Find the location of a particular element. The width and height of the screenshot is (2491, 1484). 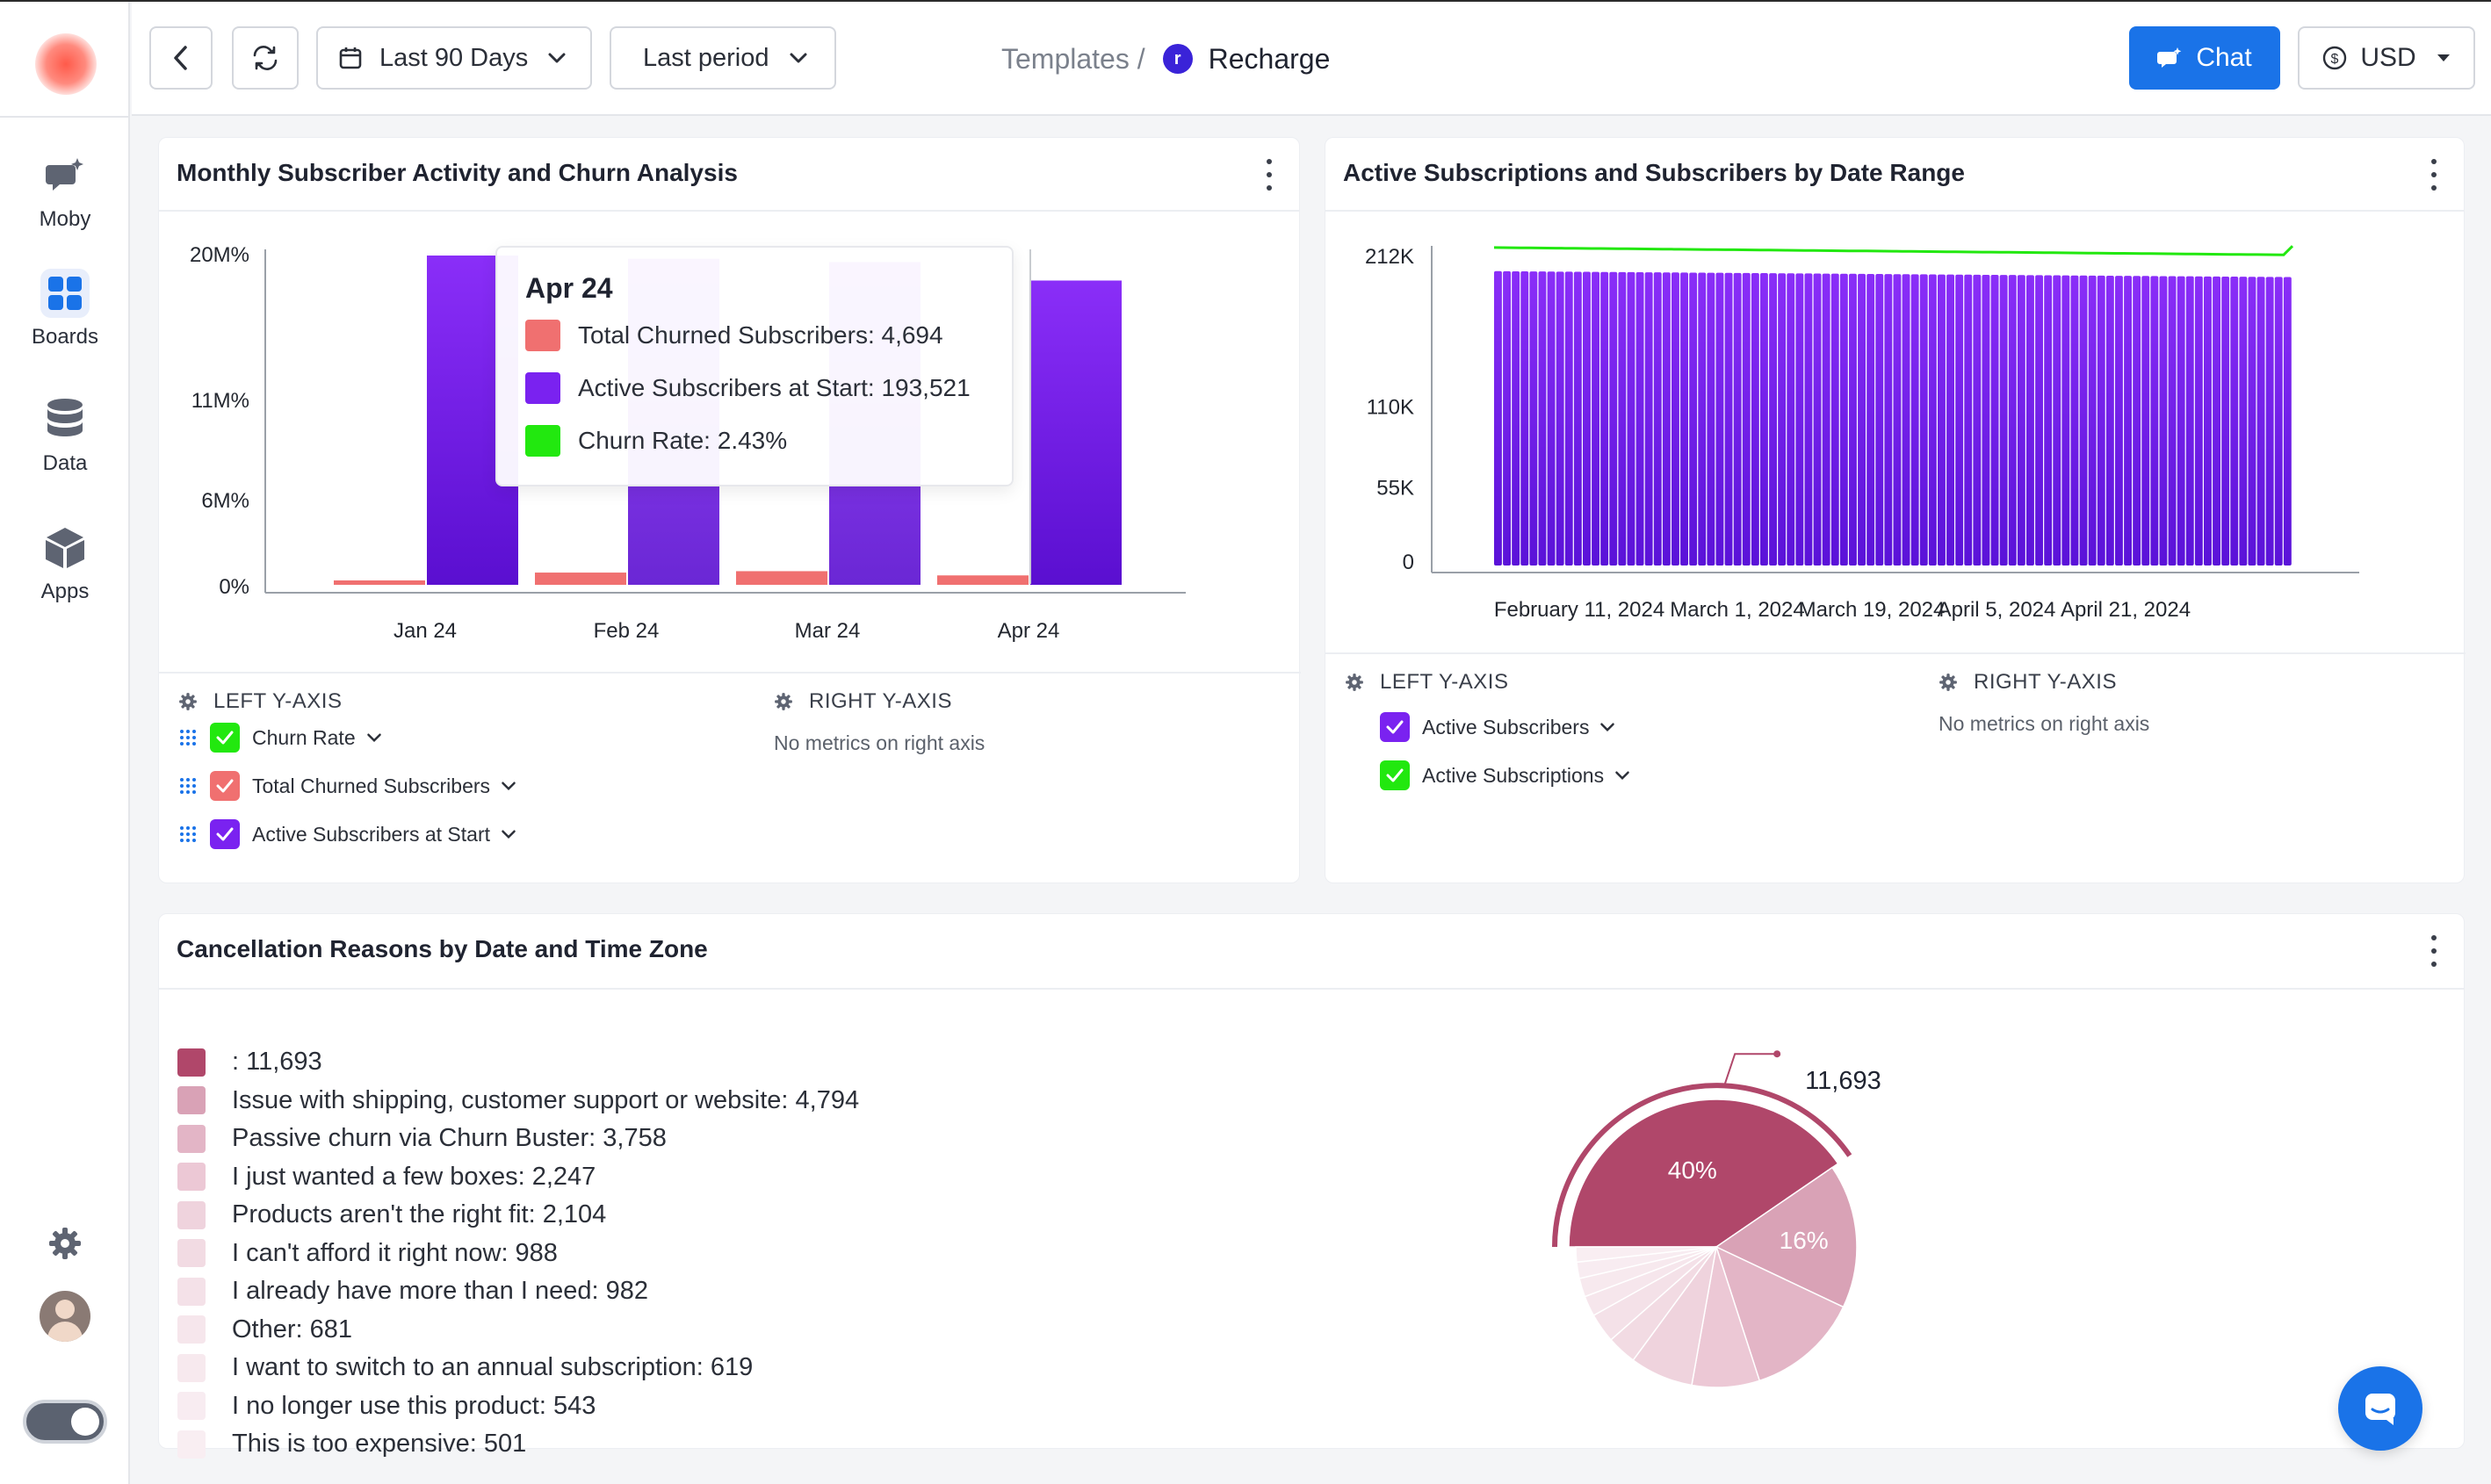

metric-row-active-subscribers: Active Subscribers at Start is located at coordinates (347, 834).